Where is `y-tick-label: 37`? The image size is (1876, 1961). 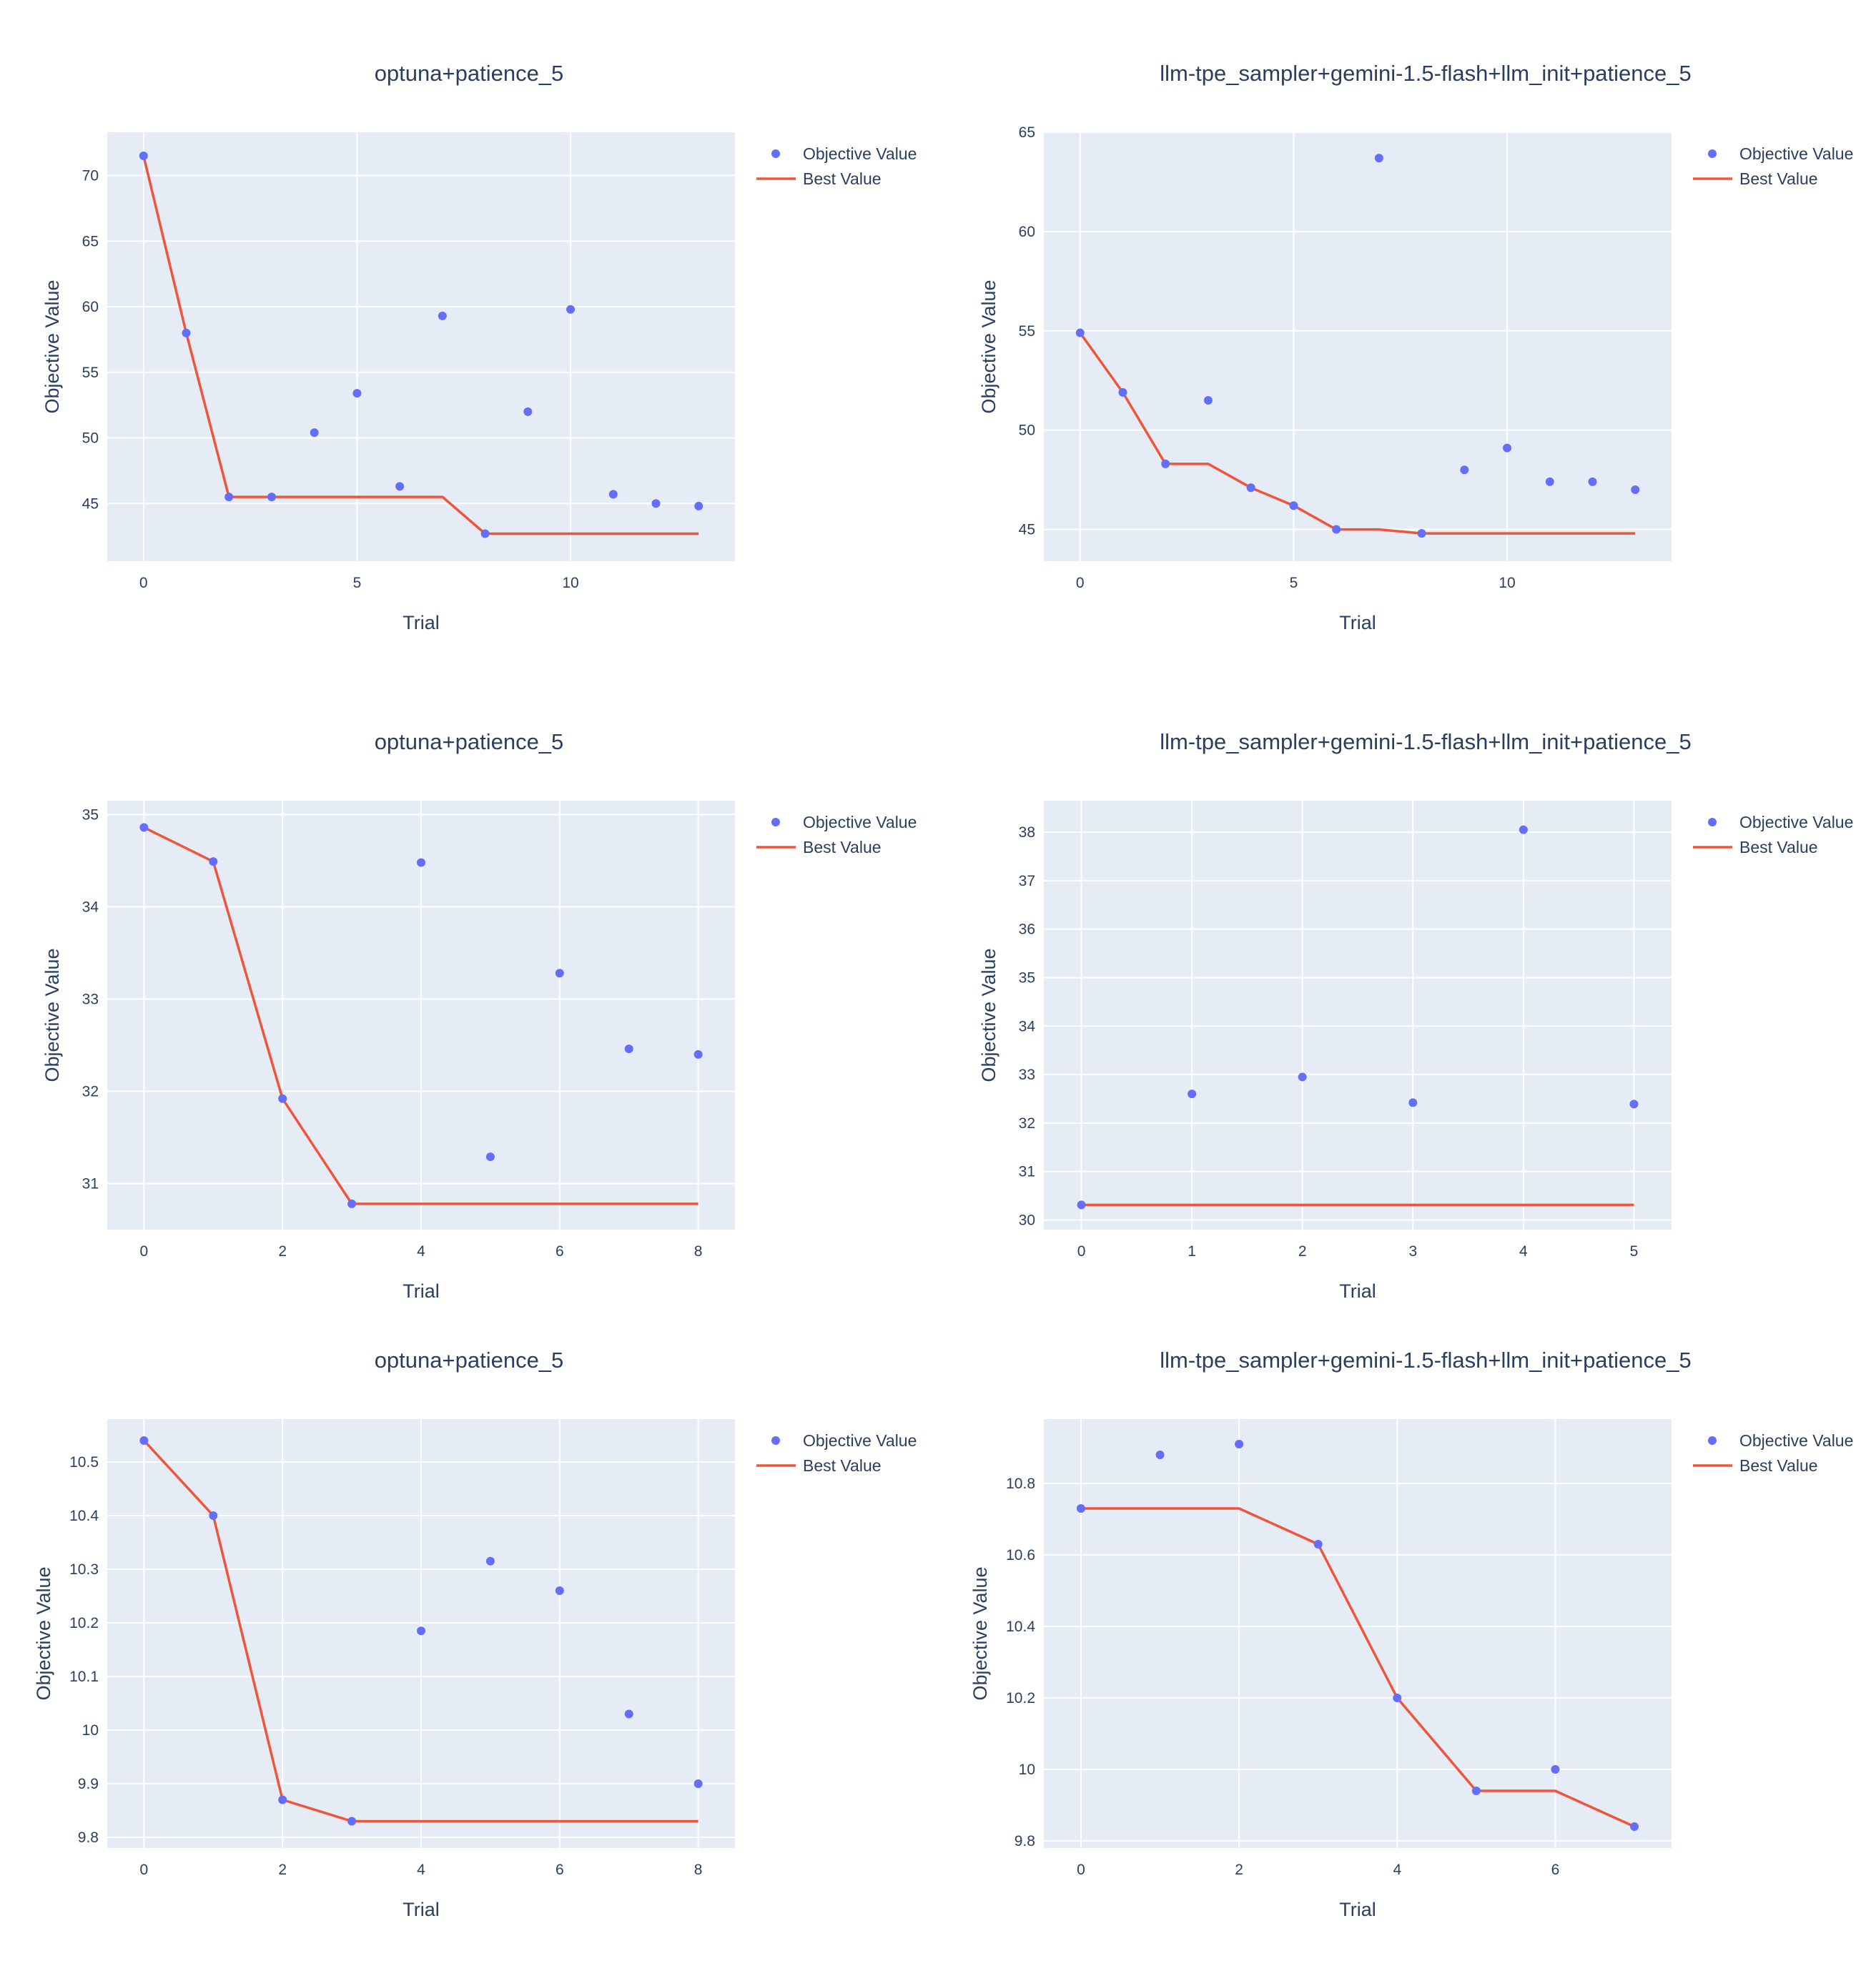
y-tick-label: 37 is located at coordinates (1027, 881).